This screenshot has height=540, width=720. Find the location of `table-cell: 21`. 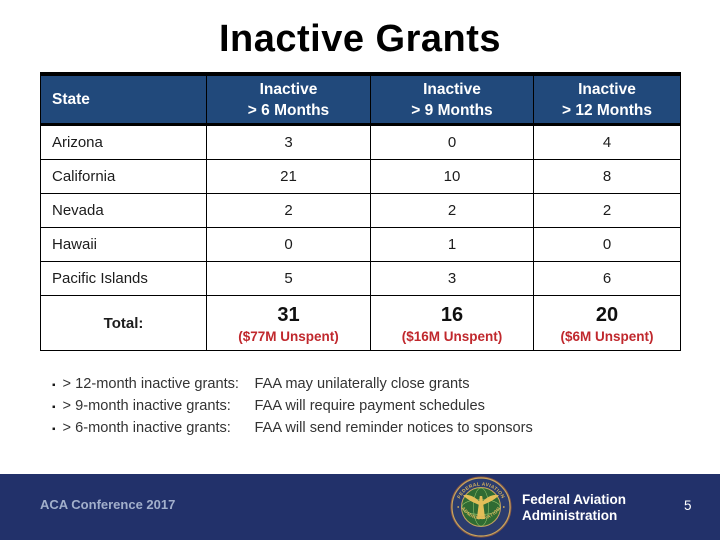

table-cell: 21 is located at coordinates (288, 176).